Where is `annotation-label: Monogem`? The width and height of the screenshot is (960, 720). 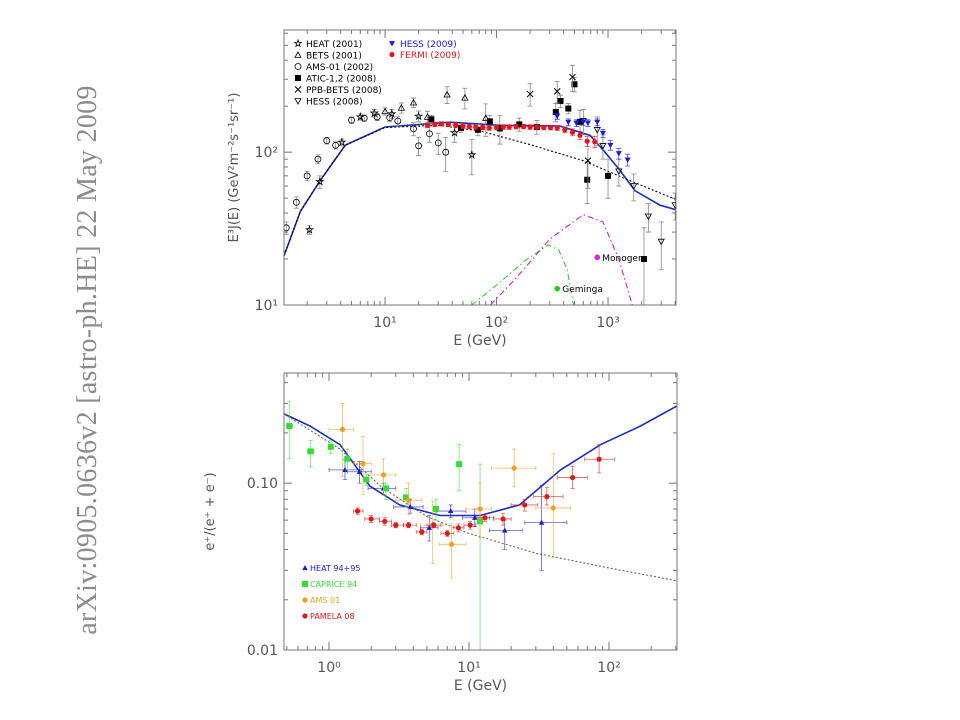
annotation-label: Monogem is located at coordinates (624, 259).